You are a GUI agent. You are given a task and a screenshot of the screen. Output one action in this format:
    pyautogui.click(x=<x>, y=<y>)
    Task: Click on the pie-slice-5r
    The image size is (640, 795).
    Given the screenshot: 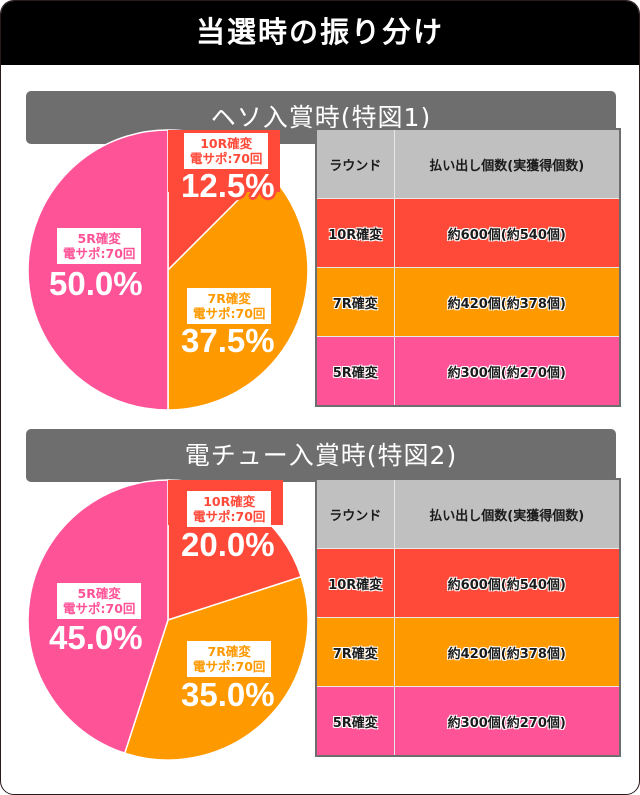 What is the action you would take?
    pyautogui.click(x=98, y=270)
    